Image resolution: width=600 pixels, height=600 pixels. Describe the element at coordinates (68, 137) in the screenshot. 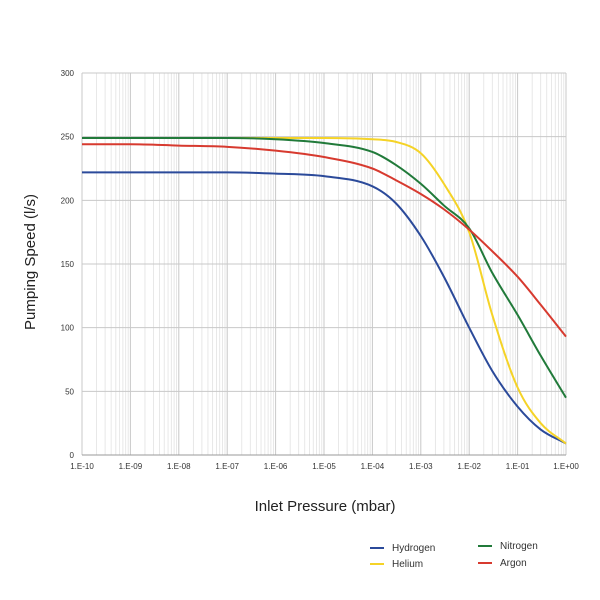

I see `y-tick-label: 250` at that location.